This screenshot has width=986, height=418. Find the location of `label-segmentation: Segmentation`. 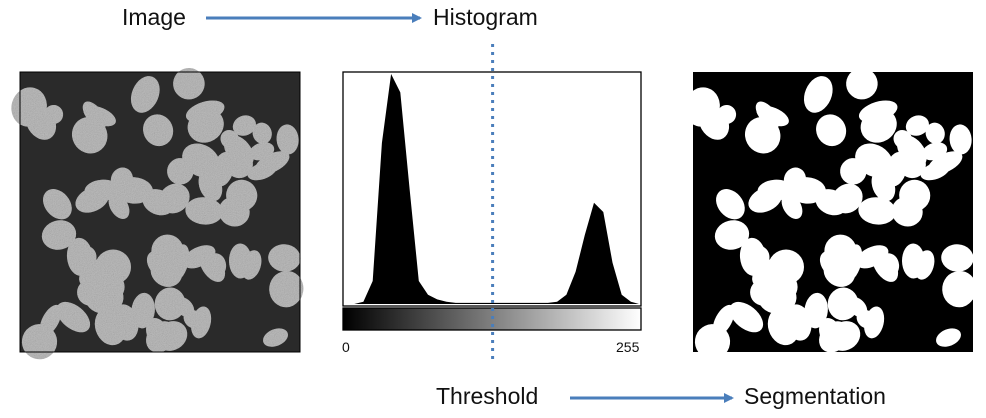

label-segmentation: Segmentation is located at coordinates (815, 396).